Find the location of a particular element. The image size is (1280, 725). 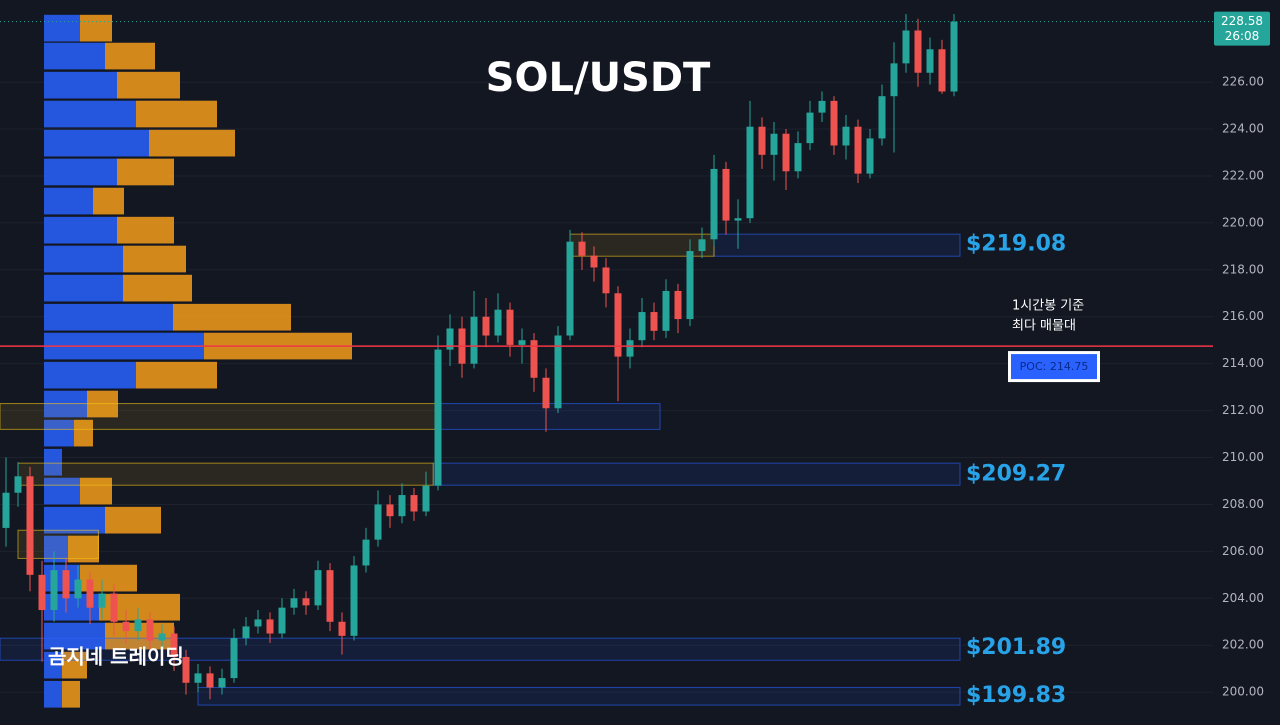

last-price-label: 228.58 is located at coordinates (1242, 21).